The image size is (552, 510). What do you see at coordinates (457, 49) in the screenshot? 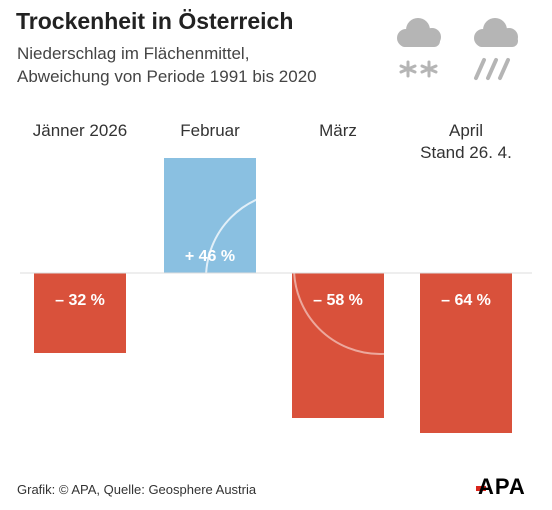
I see `weather-icons` at bounding box center [457, 49].